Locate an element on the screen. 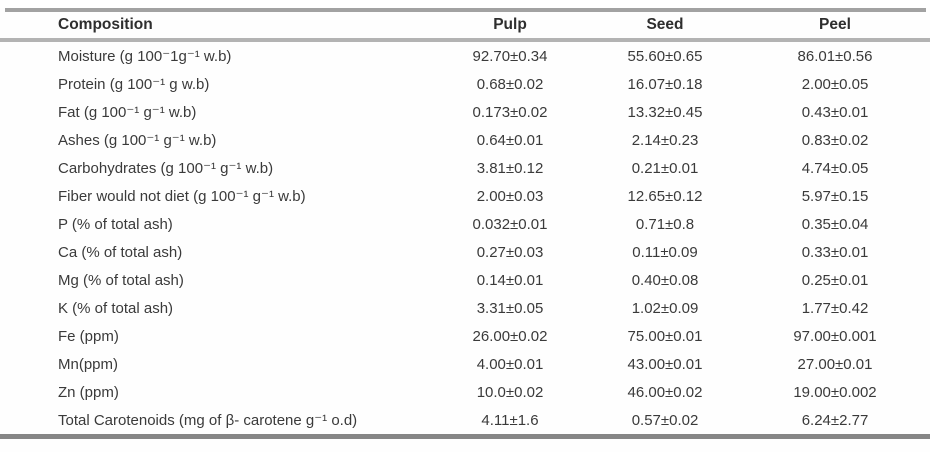 The width and height of the screenshot is (930, 452). value-cell-peel: 97.00±0.001 is located at coordinates (835, 336).